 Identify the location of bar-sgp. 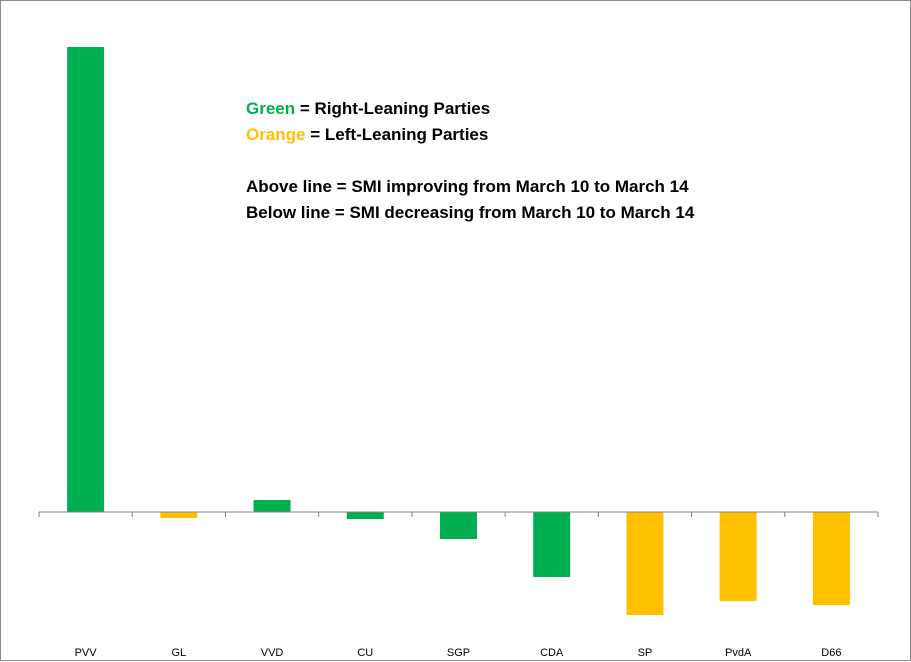
(458, 525).